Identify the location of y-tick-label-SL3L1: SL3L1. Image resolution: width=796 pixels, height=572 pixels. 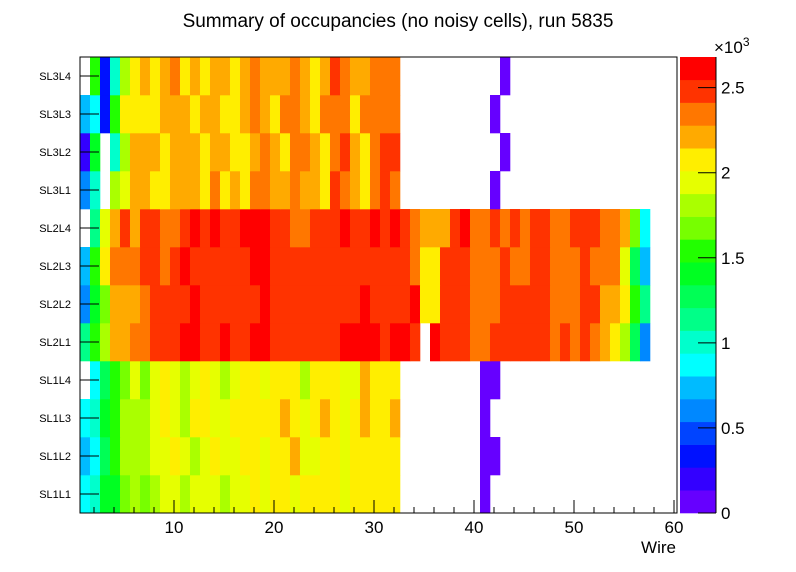
(55, 191).